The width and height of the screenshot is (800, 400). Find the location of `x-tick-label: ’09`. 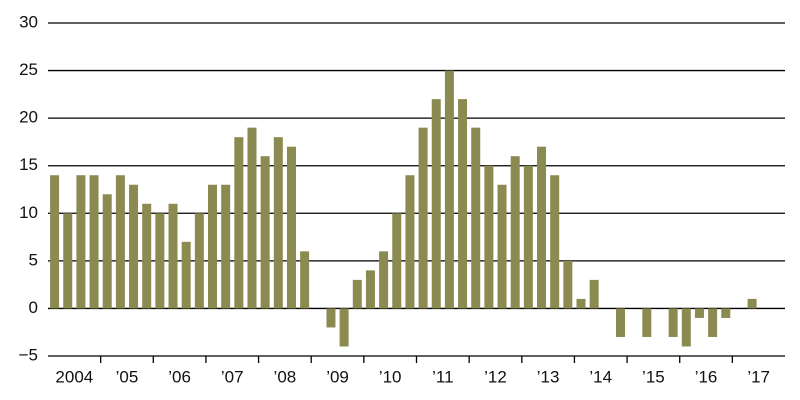

x-tick-label: ’09 is located at coordinates (337, 376).